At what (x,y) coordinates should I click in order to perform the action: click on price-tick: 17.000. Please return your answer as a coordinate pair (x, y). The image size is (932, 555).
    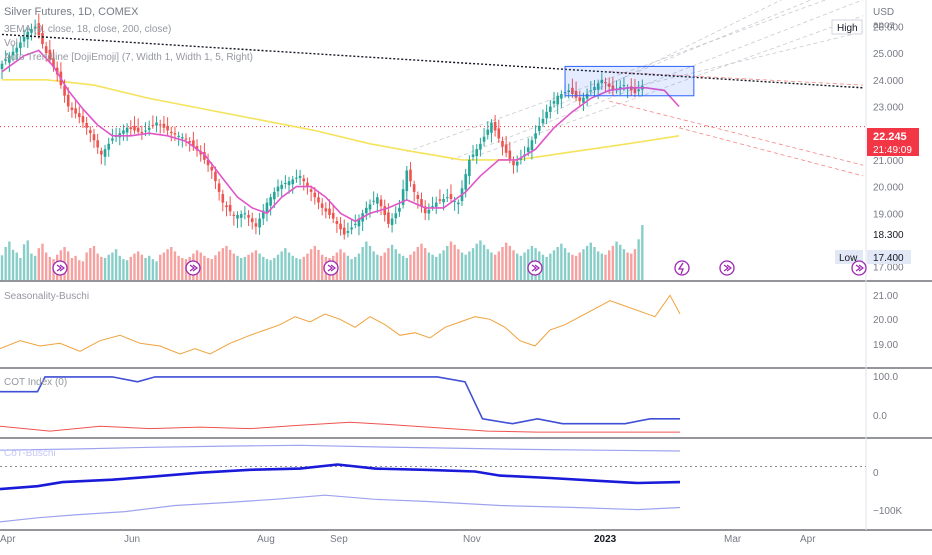
    Looking at the image, I should click on (888, 268).